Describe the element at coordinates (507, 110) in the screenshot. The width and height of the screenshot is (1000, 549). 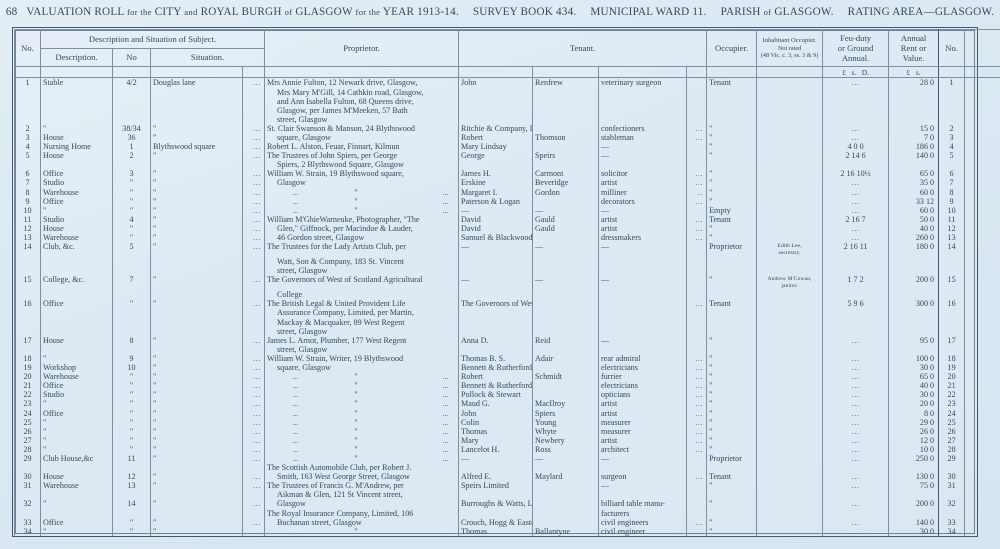
I see `table-row: Glasgow, per James M'Meeken, 57 Bath` at that location.